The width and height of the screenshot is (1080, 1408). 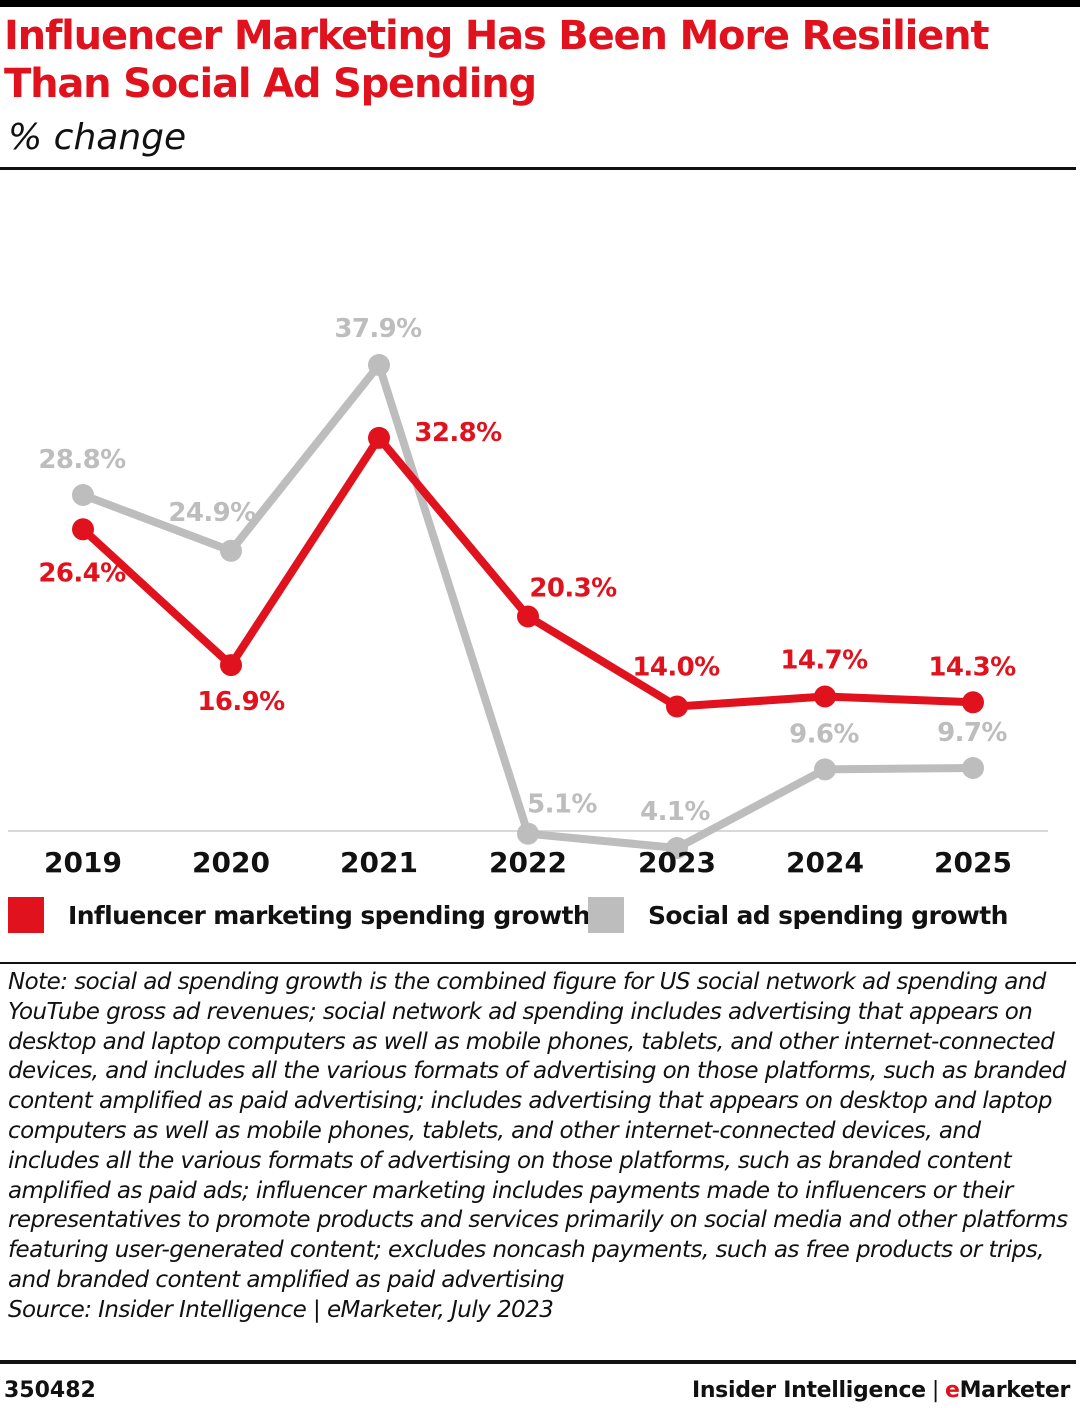 I want to click on data-point-social-2025, so click(x=973, y=768).